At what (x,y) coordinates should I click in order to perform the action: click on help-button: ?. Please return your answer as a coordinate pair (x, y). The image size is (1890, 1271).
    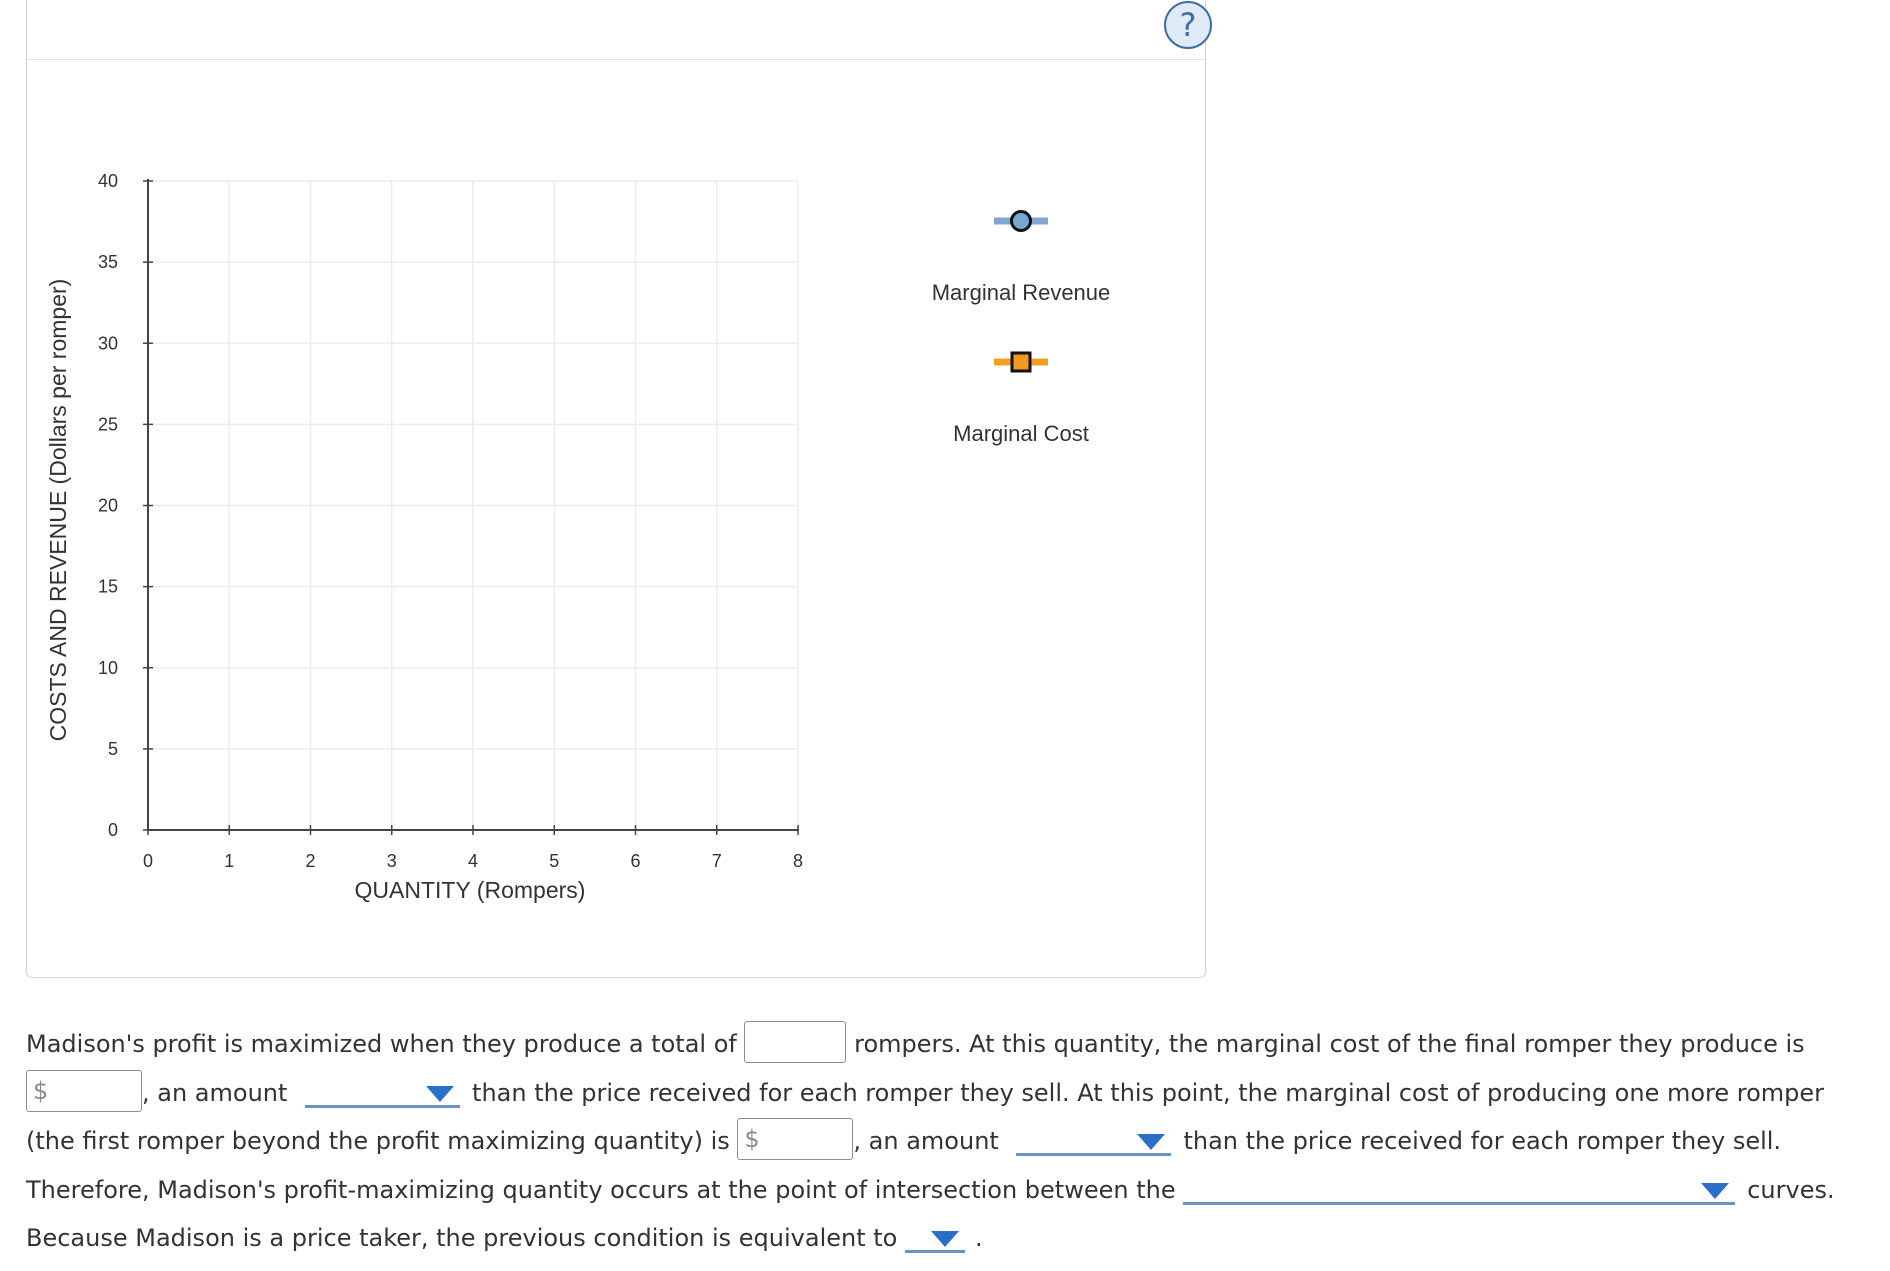
    Looking at the image, I should click on (1188, 25).